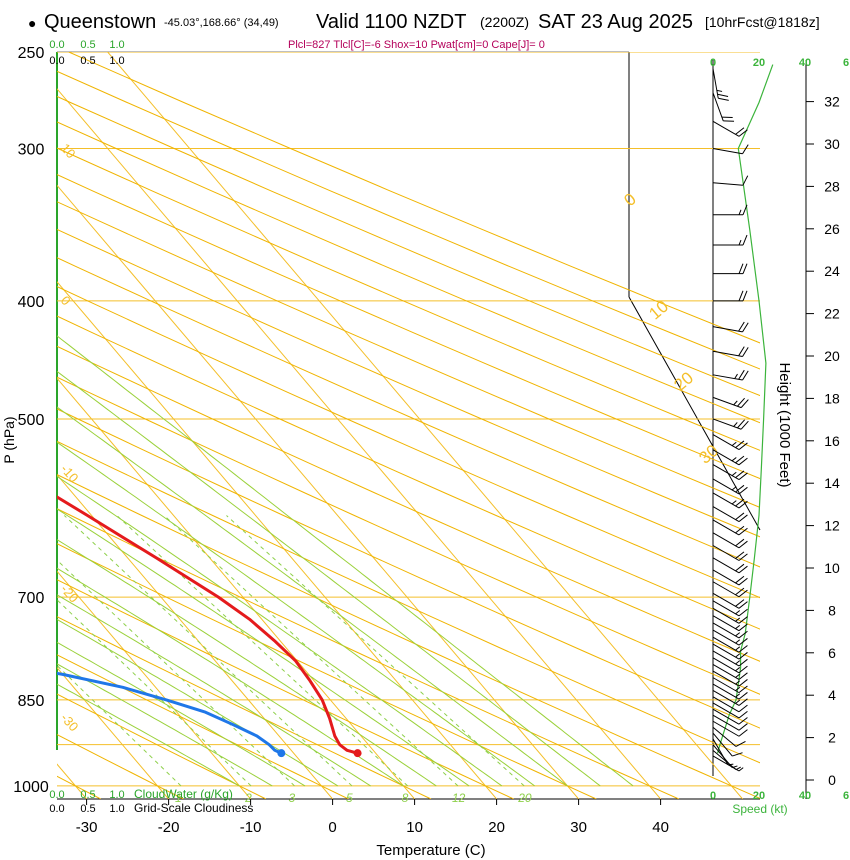 The image size is (850, 860). I want to click on height-tick-label: 4, so click(832, 695).